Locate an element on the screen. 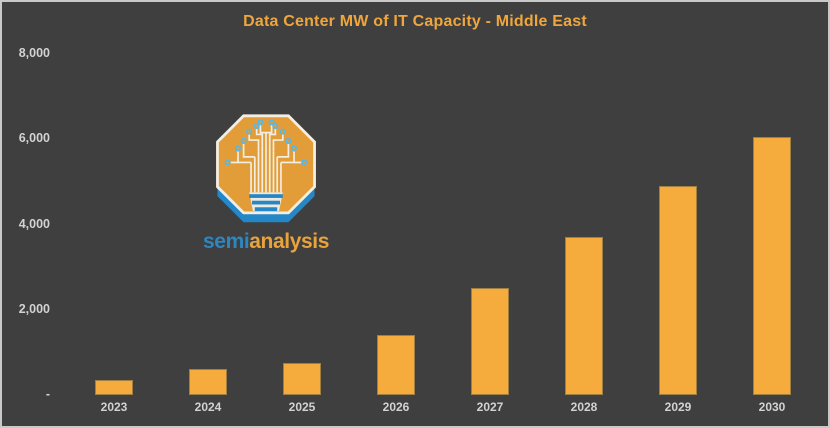 This screenshot has width=830, height=428. bar-2023 is located at coordinates (114, 387).